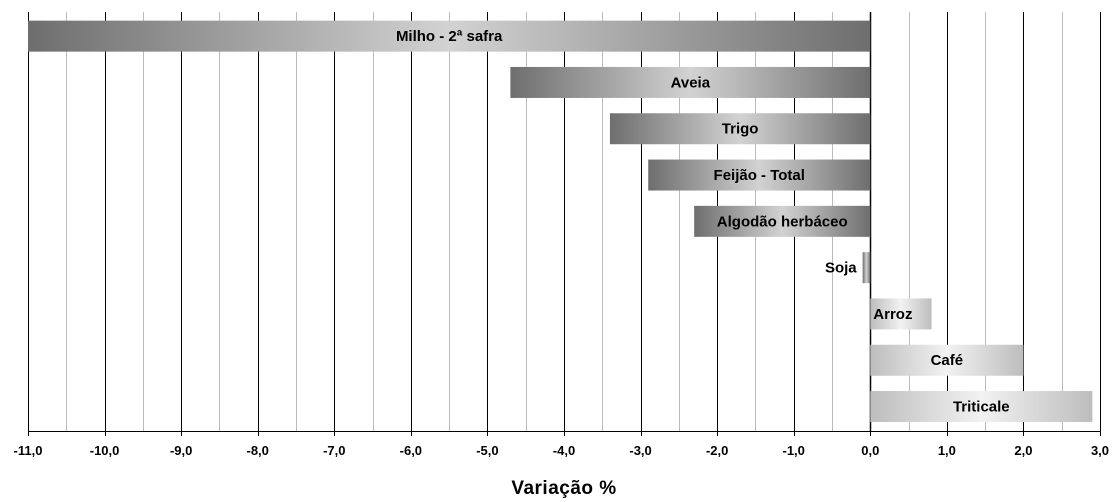  Describe the element at coordinates (105, 450) in the screenshot. I see `x-tick-label: -10,0` at that location.